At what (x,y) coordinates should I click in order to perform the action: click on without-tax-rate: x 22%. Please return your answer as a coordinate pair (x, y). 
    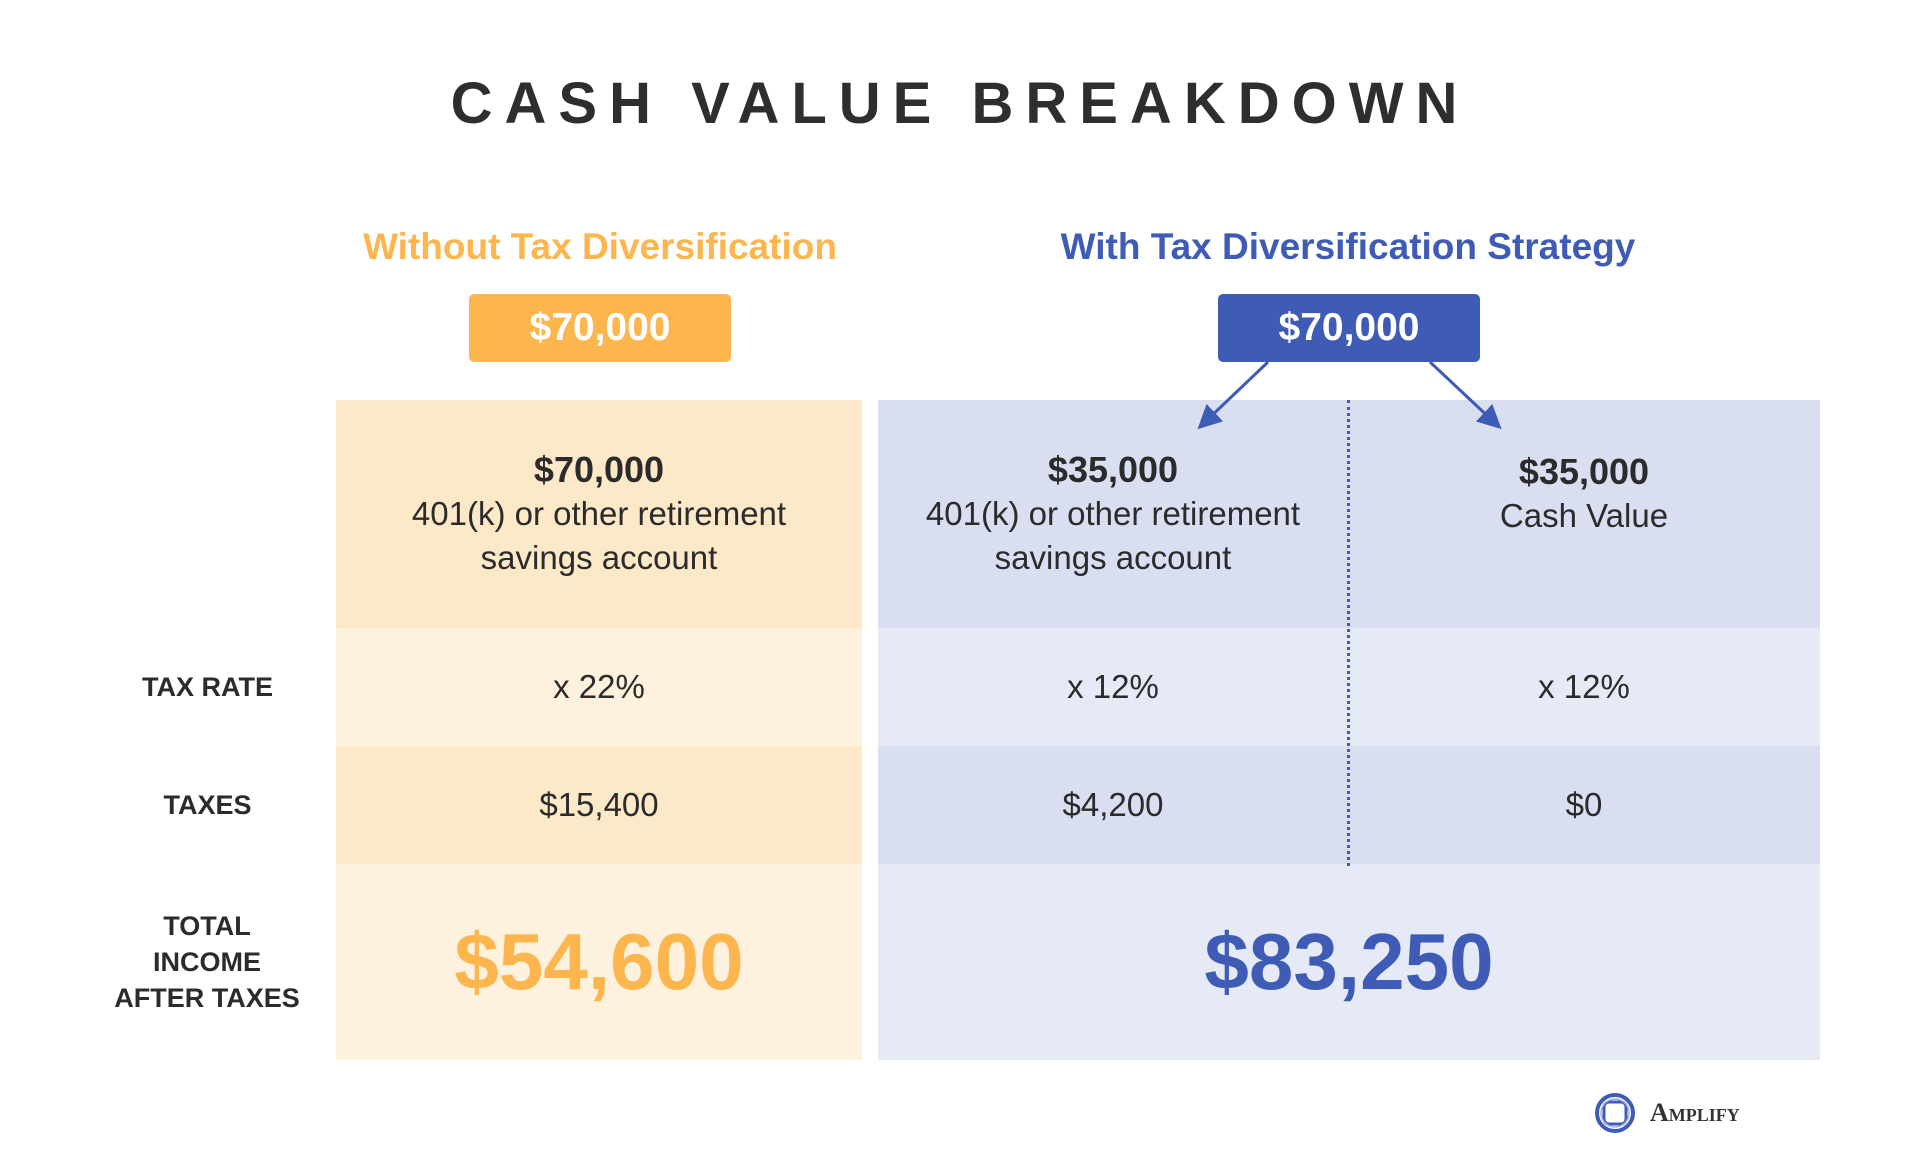
    Looking at the image, I should click on (599, 687).